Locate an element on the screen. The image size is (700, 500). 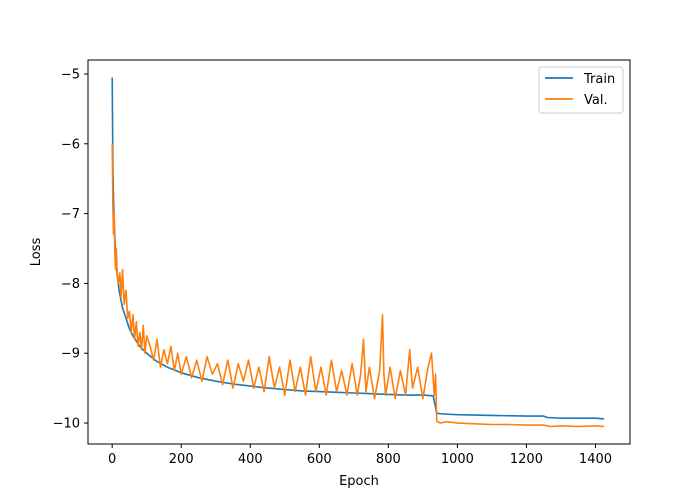
y-axis-label: Loss is located at coordinates (36, 252).